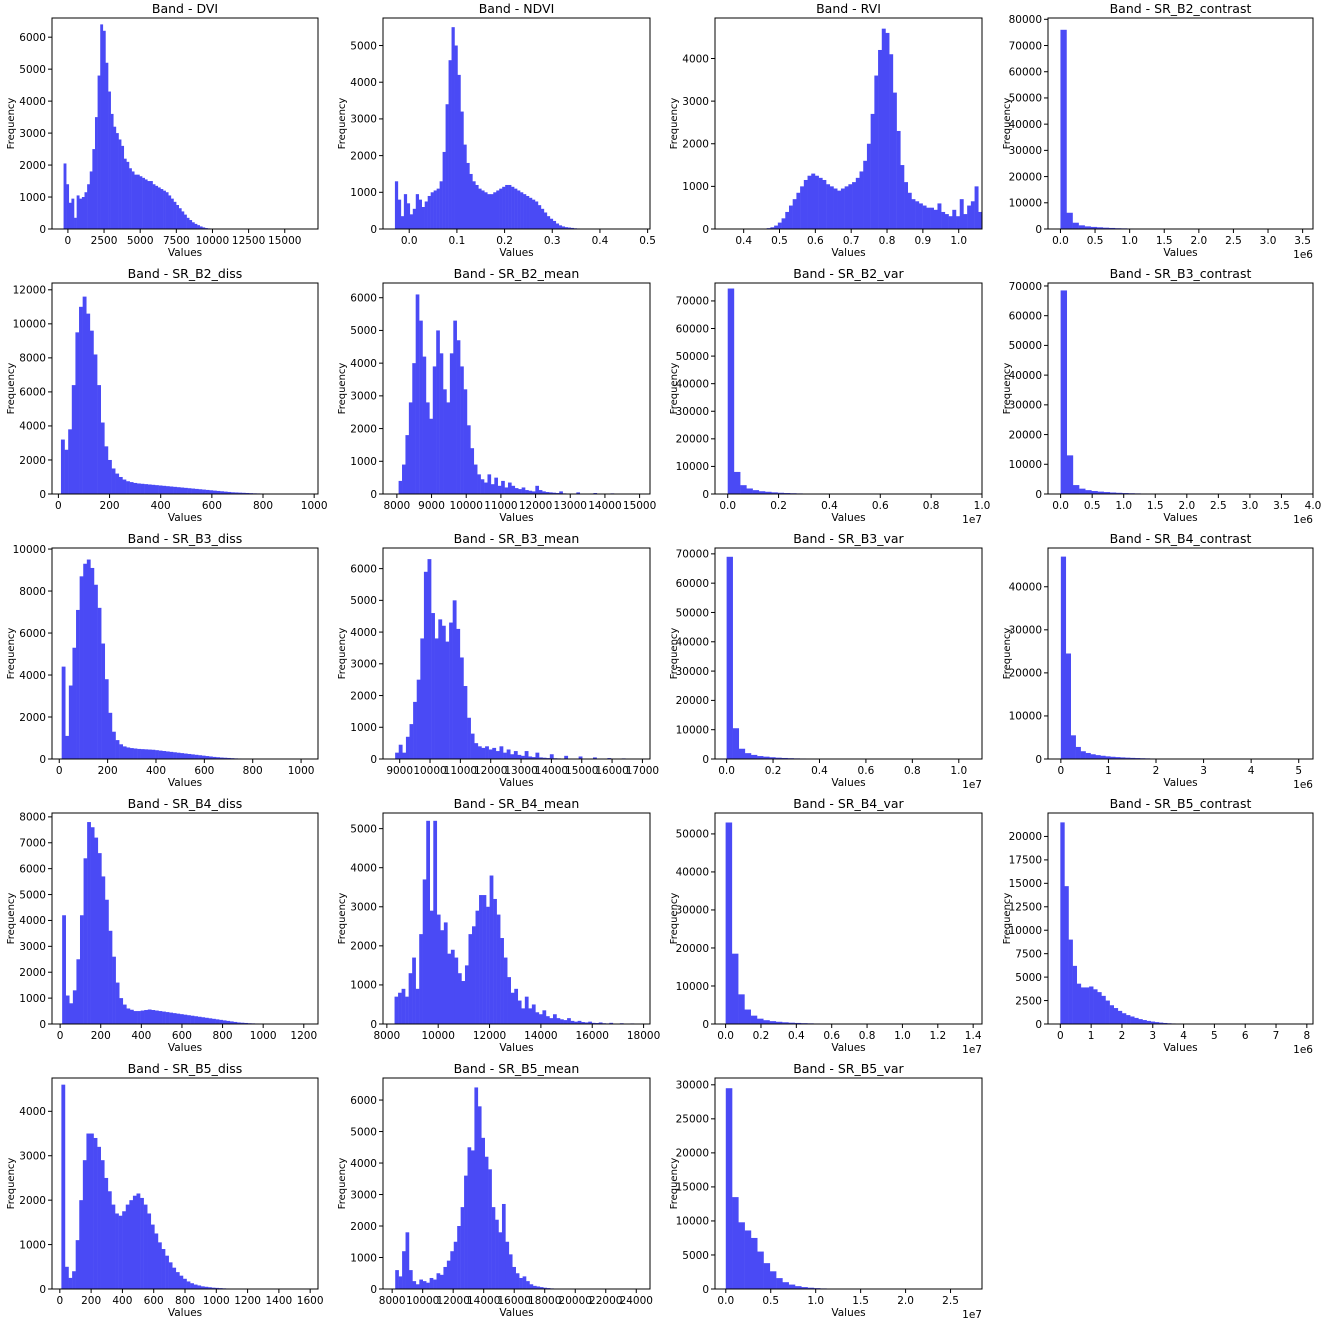 Image resolution: width=1325 pixels, height=1320 pixels. What do you see at coordinates (363, 429) in the screenshot?
I see `y-tick-label: 2000` at bounding box center [363, 429].